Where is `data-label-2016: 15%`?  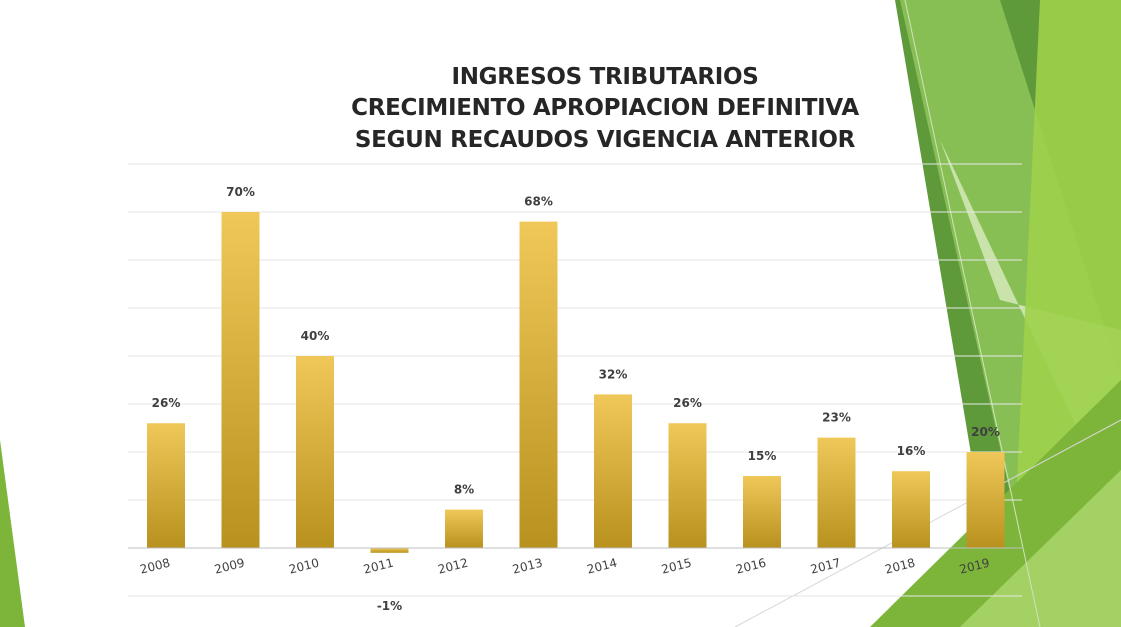
data-label-2016: 15% is located at coordinates (762, 456).